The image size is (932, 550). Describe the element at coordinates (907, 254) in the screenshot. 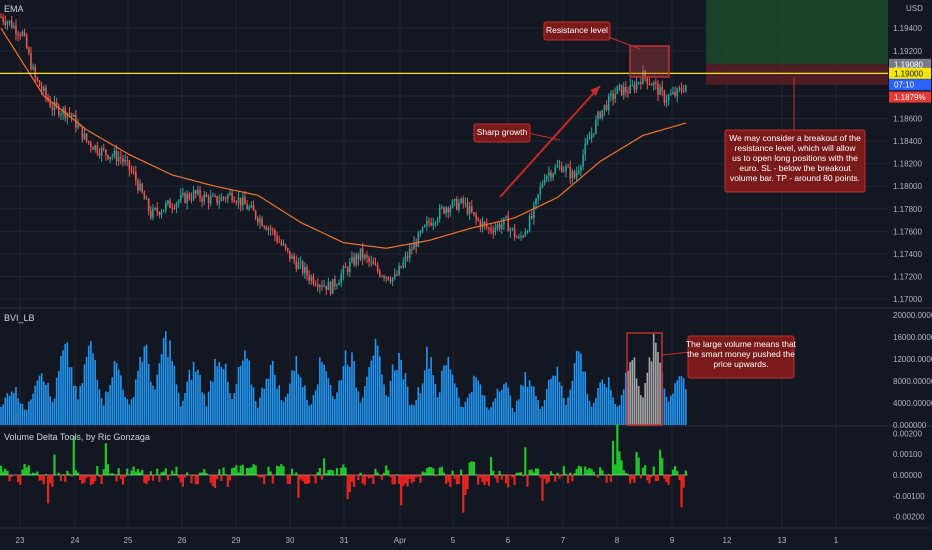

I see `price-tick-label: 1.17400` at that location.